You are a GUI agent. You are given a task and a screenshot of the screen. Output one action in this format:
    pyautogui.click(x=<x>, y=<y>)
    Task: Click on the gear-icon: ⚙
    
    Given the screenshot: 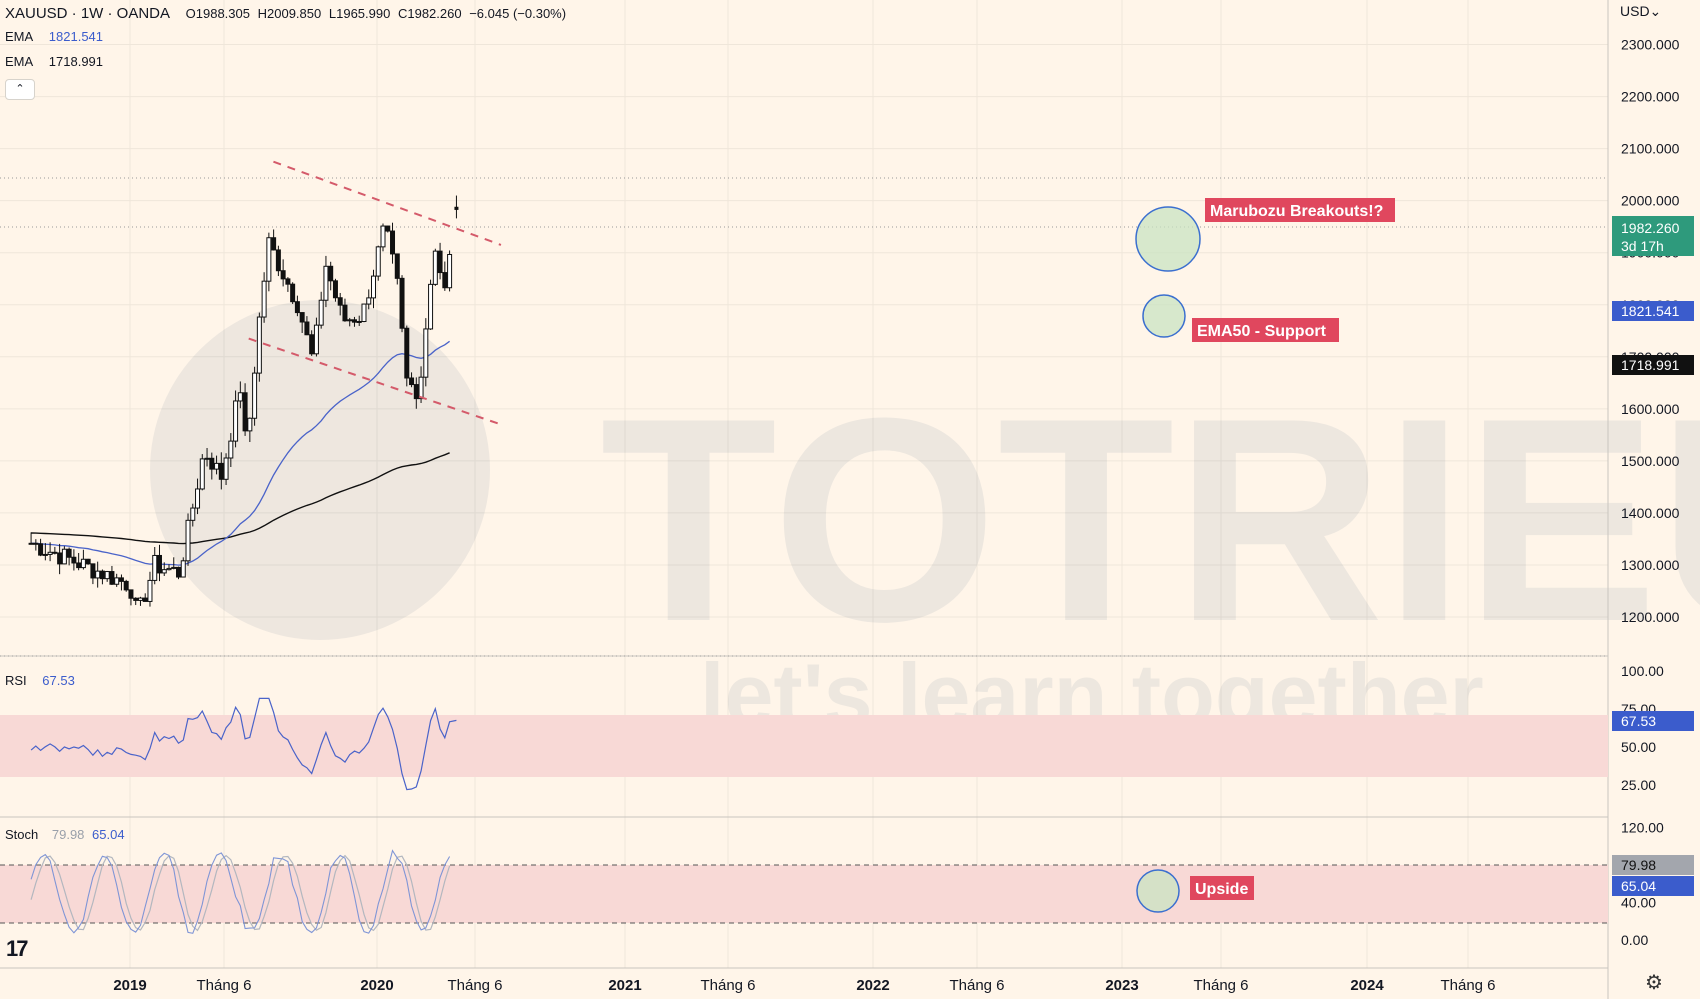 What is the action you would take?
    pyautogui.click(x=1654, y=983)
    